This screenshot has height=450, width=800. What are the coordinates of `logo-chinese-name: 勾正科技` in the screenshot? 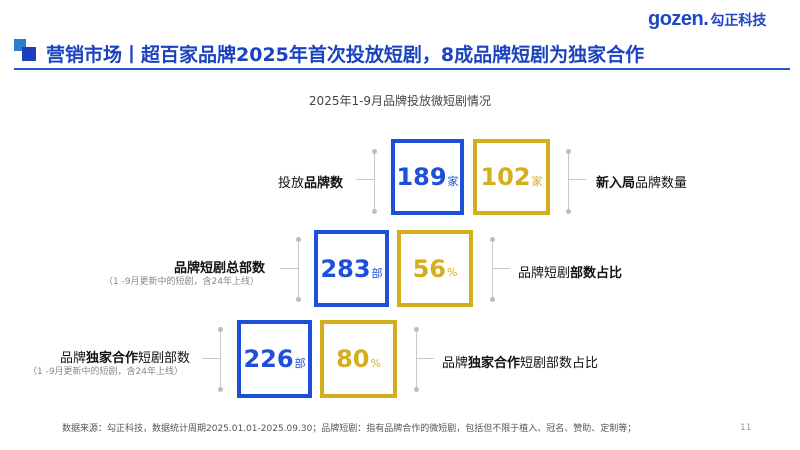 It's located at (738, 21).